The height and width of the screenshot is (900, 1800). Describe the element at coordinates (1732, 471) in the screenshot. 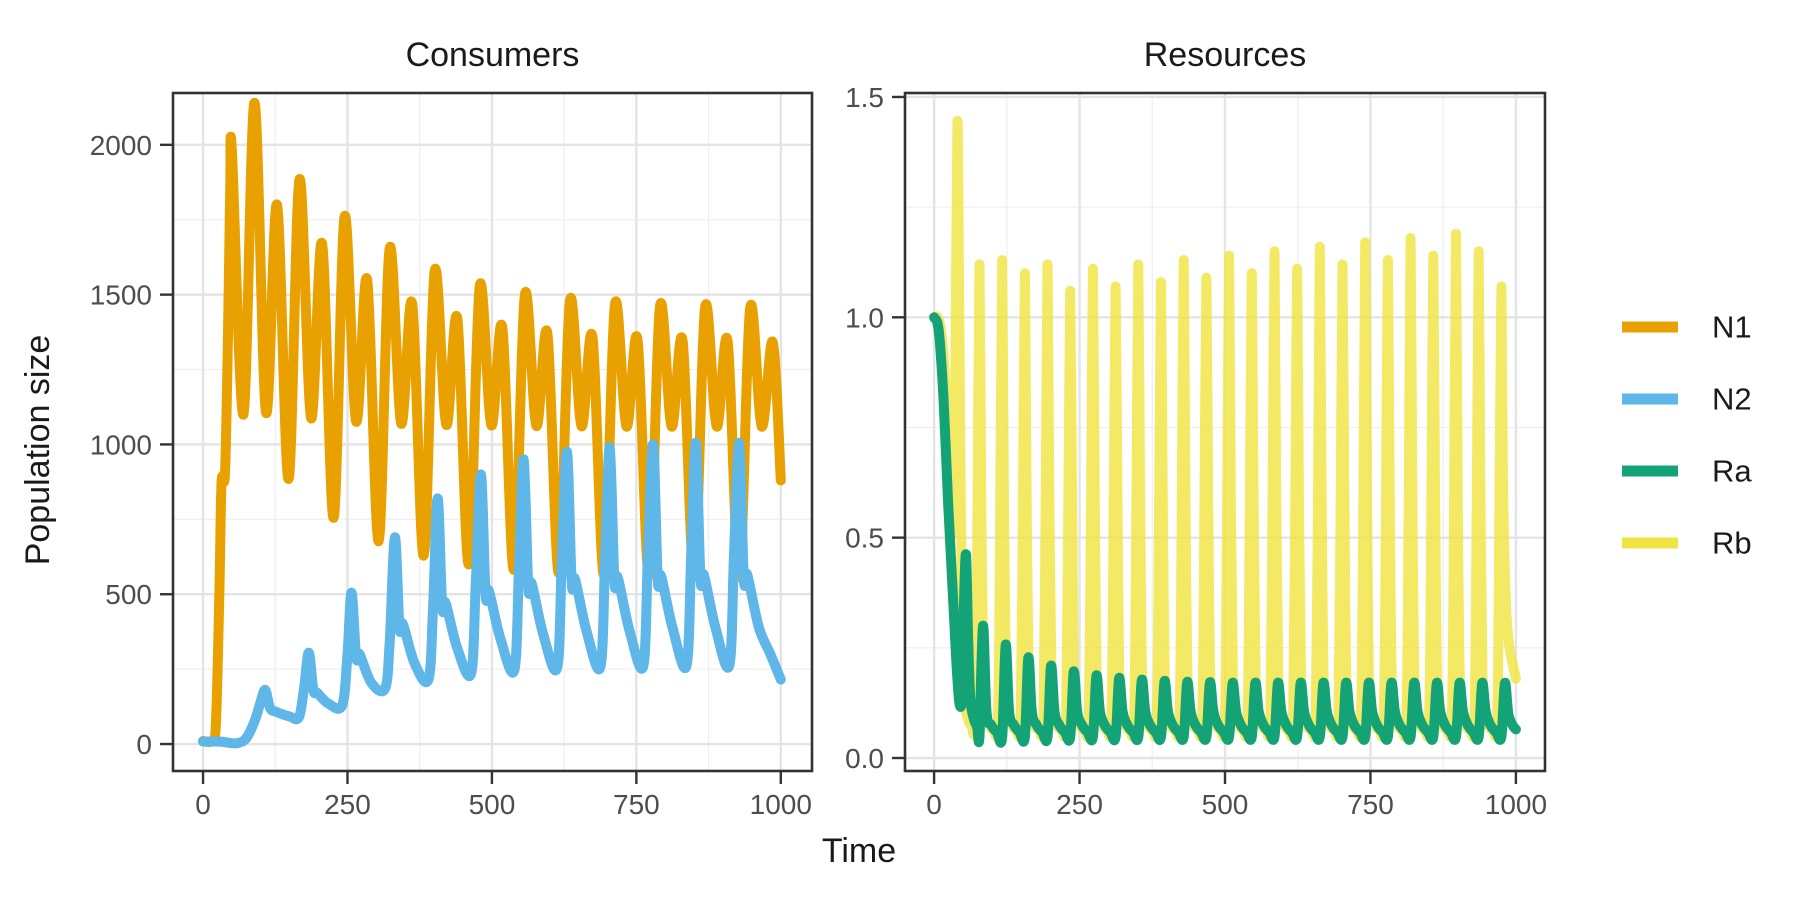

I see `legend-label-ra: Ra` at that location.